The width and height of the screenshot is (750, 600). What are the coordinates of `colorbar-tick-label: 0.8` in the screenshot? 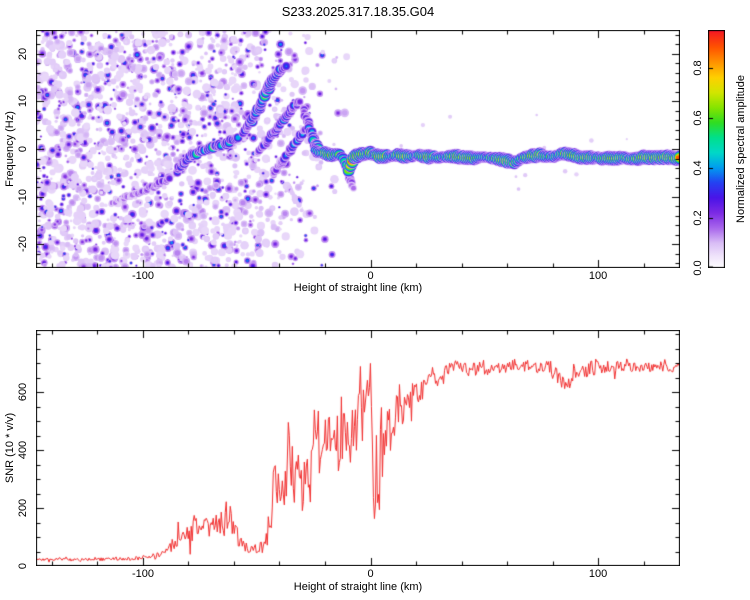 It's located at (698, 67).